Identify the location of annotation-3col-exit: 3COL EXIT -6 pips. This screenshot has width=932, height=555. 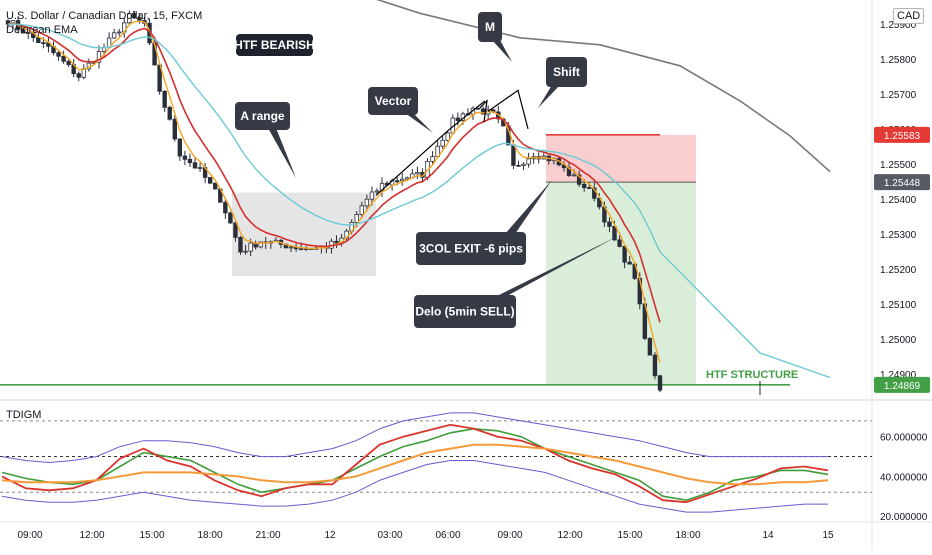
(471, 249).